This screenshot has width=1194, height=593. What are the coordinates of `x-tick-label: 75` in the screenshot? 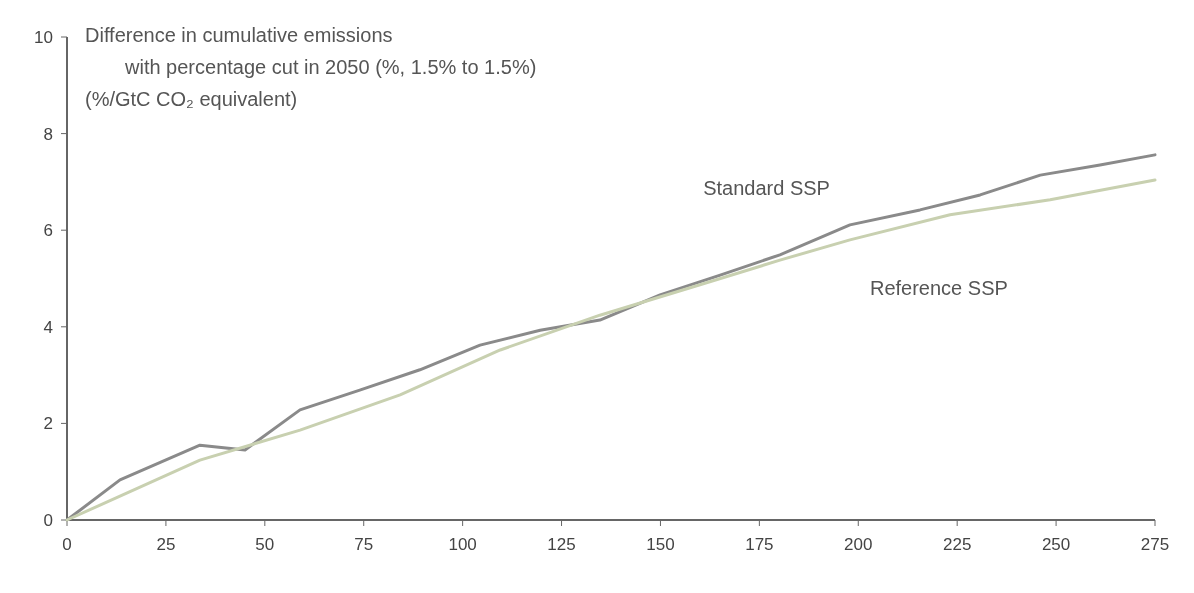 It's located at (364, 544).